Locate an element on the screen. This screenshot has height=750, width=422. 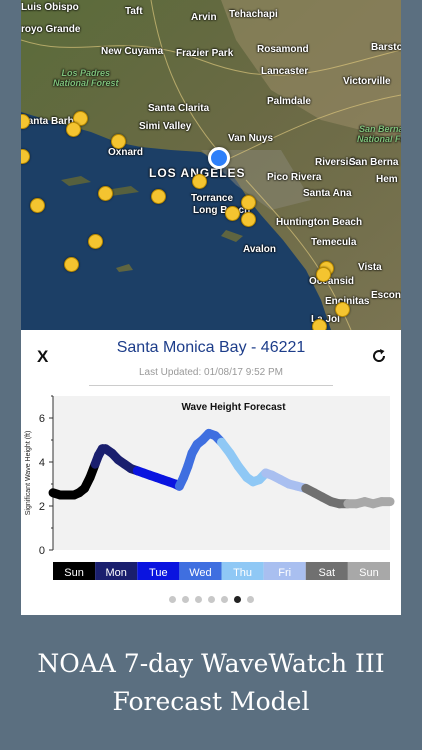
promo-caption: NOAA 7-day WaveWatch III Forecast Model is located at coordinates (211, 683).